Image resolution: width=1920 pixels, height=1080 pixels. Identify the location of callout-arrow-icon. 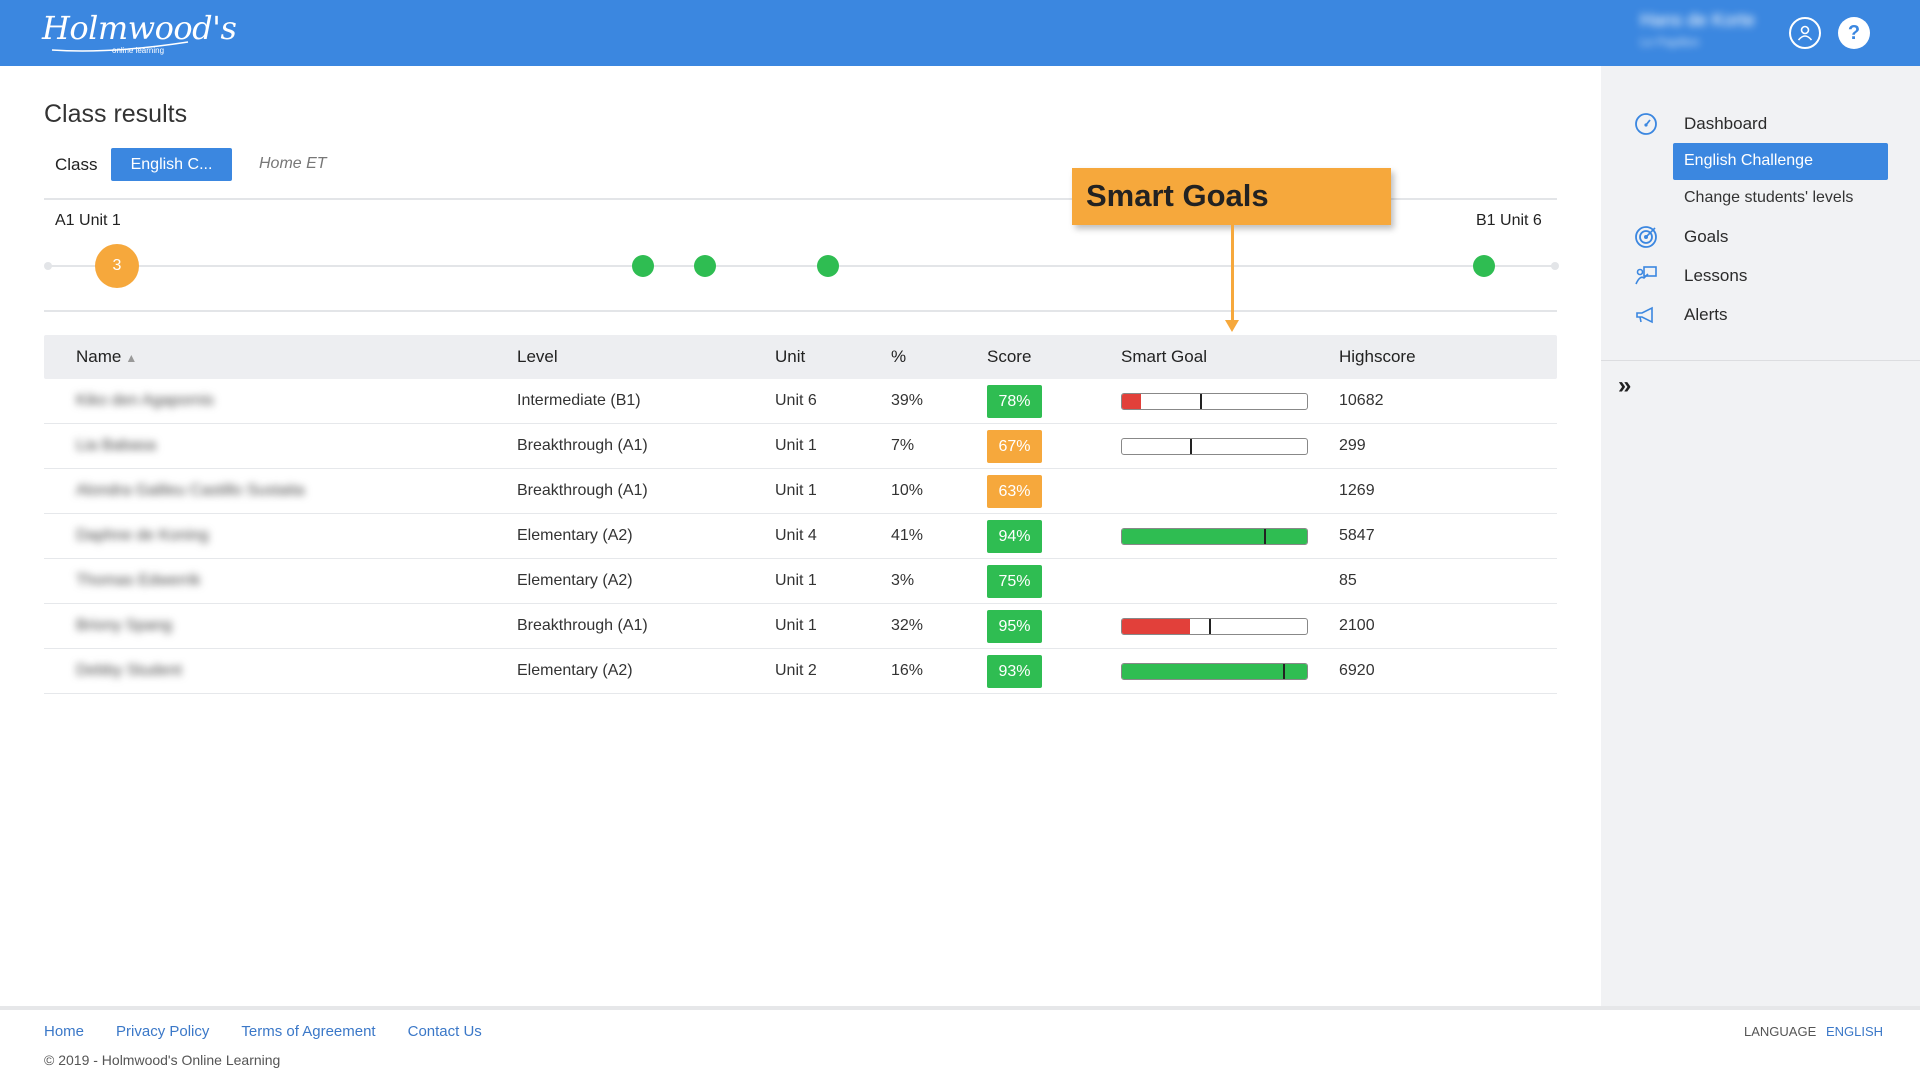
(1232, 326).